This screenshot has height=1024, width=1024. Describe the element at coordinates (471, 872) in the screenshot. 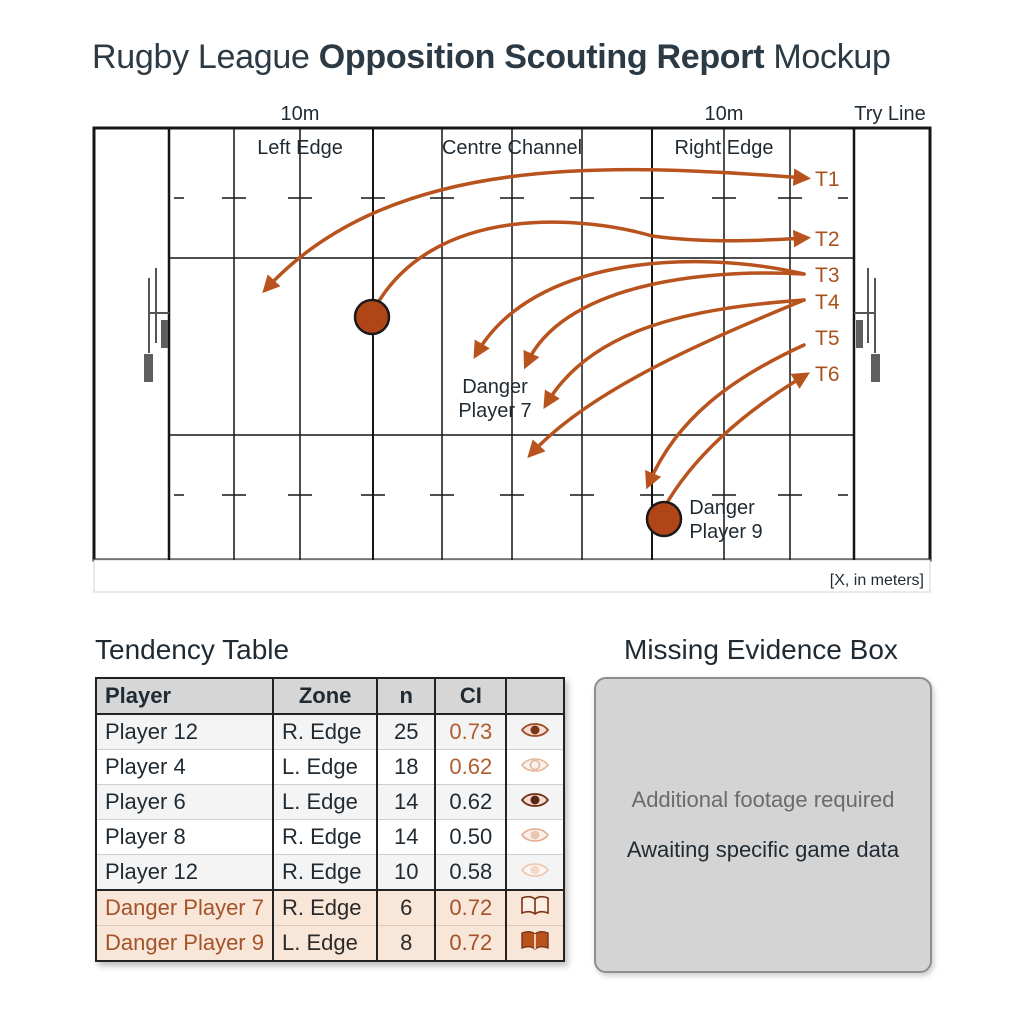

I see `cell-ci: 0.58` at that location.